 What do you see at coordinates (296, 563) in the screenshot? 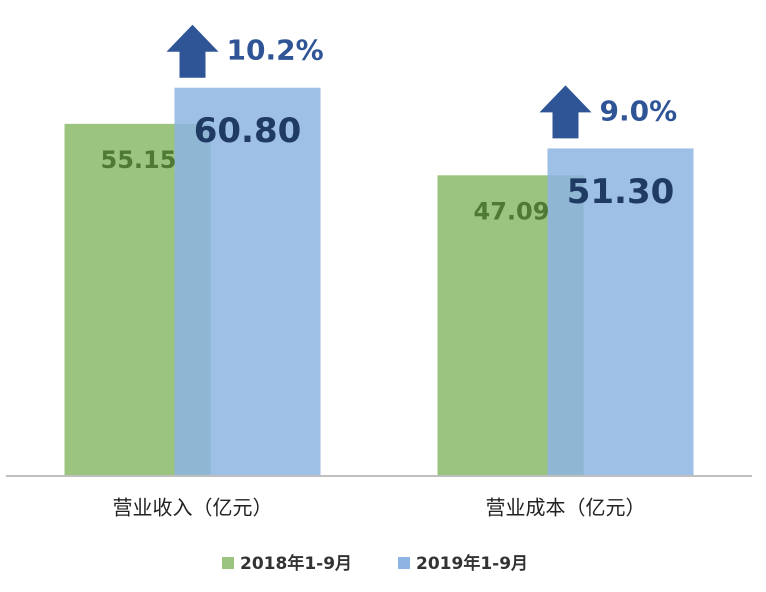
I see `legend-label: 2018年1-9月` at bounding box center [296, 563].